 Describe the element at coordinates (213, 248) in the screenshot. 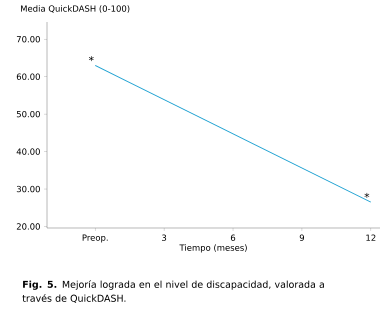

I see `x-axis-title: Tiempo (meses)` at that location.